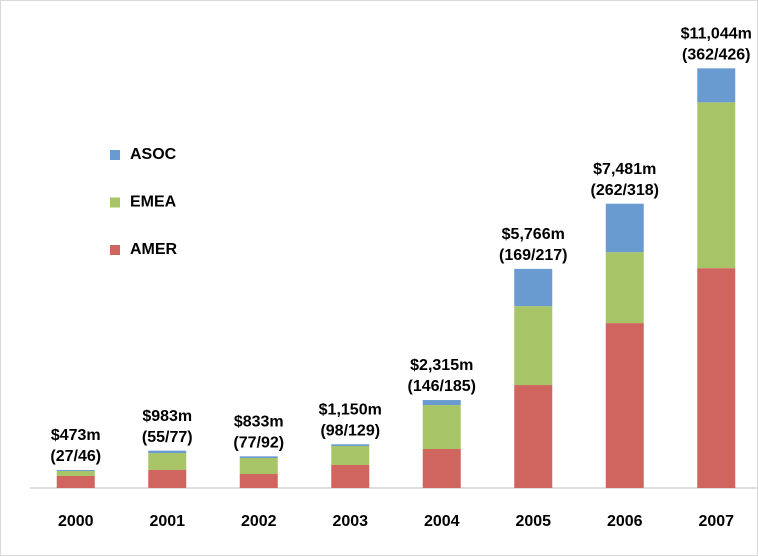  I want to click on count-label: (262/318), so click(625, 190).